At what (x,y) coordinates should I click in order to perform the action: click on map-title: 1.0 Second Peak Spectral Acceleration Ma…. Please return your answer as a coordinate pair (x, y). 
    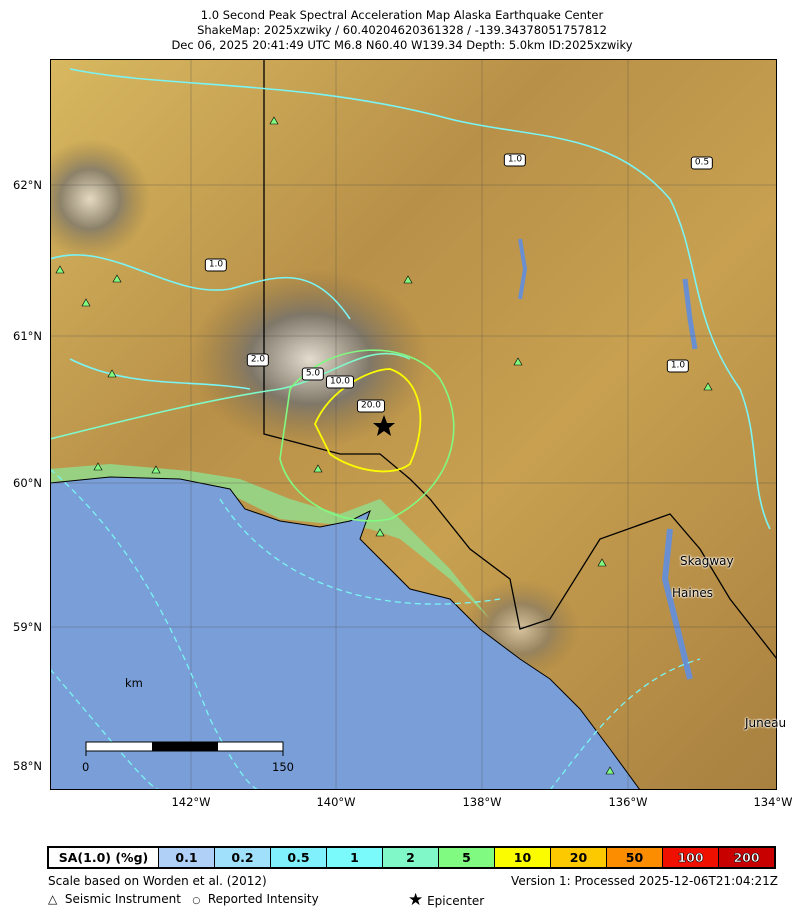
    Looking at the image, I should click on (402, 30).